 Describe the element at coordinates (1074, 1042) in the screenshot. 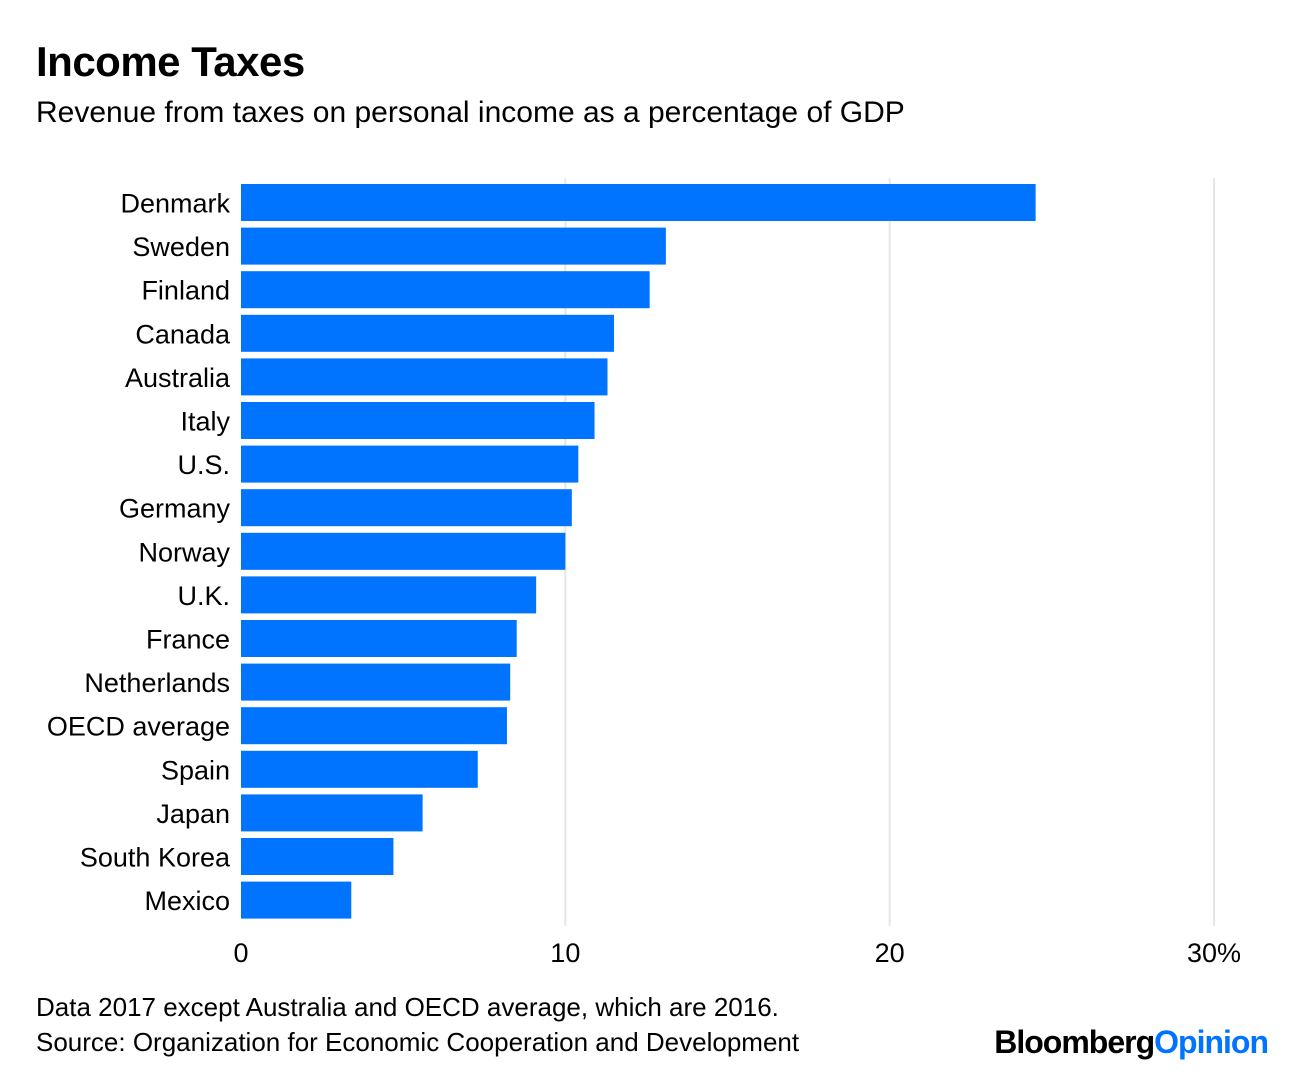

I see `logo-brand: Bloomberg` at that location.